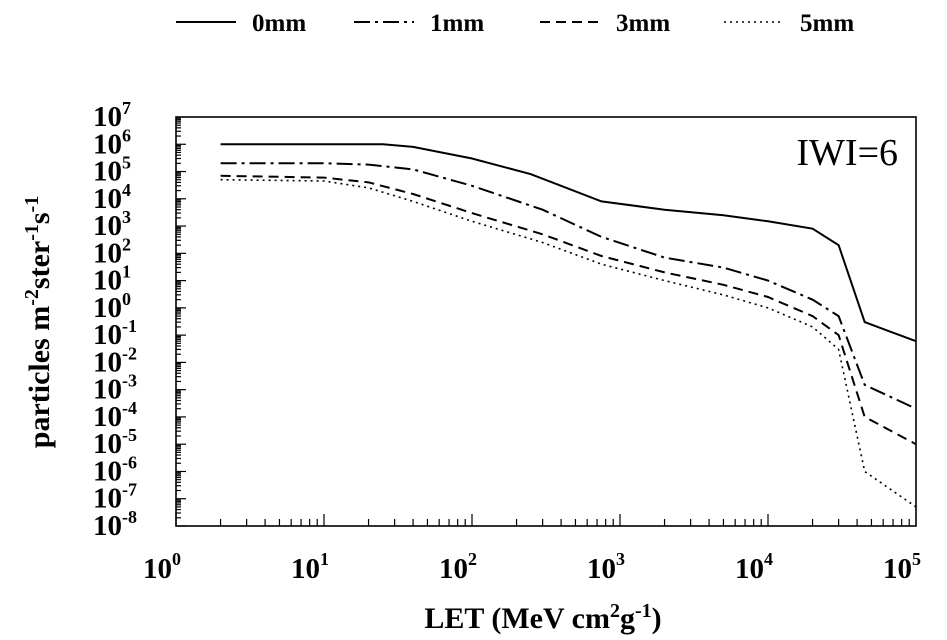 Image resolution: width=947 pixels, height=640 pixels. I want to click on y-tick-exponent: 1, so click(126, 272).